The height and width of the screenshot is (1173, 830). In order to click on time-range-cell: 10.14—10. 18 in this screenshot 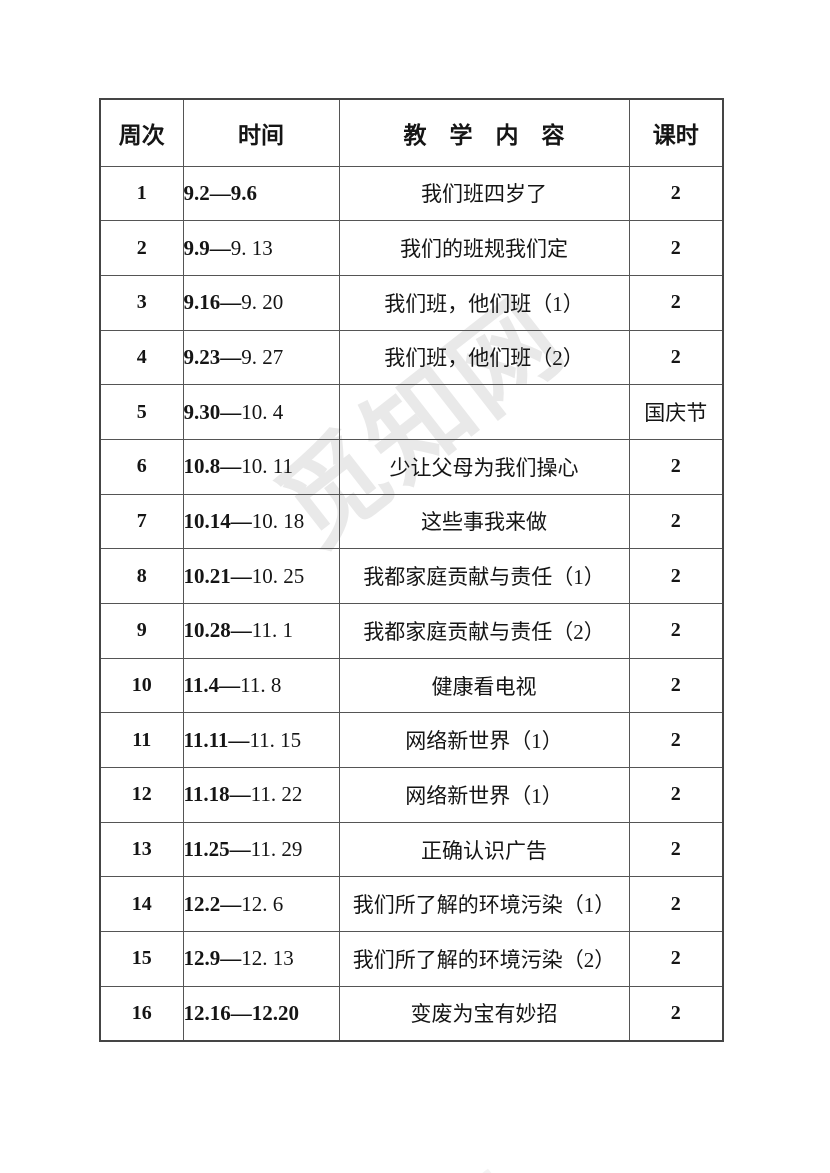, I will do `click(261, 521)`.